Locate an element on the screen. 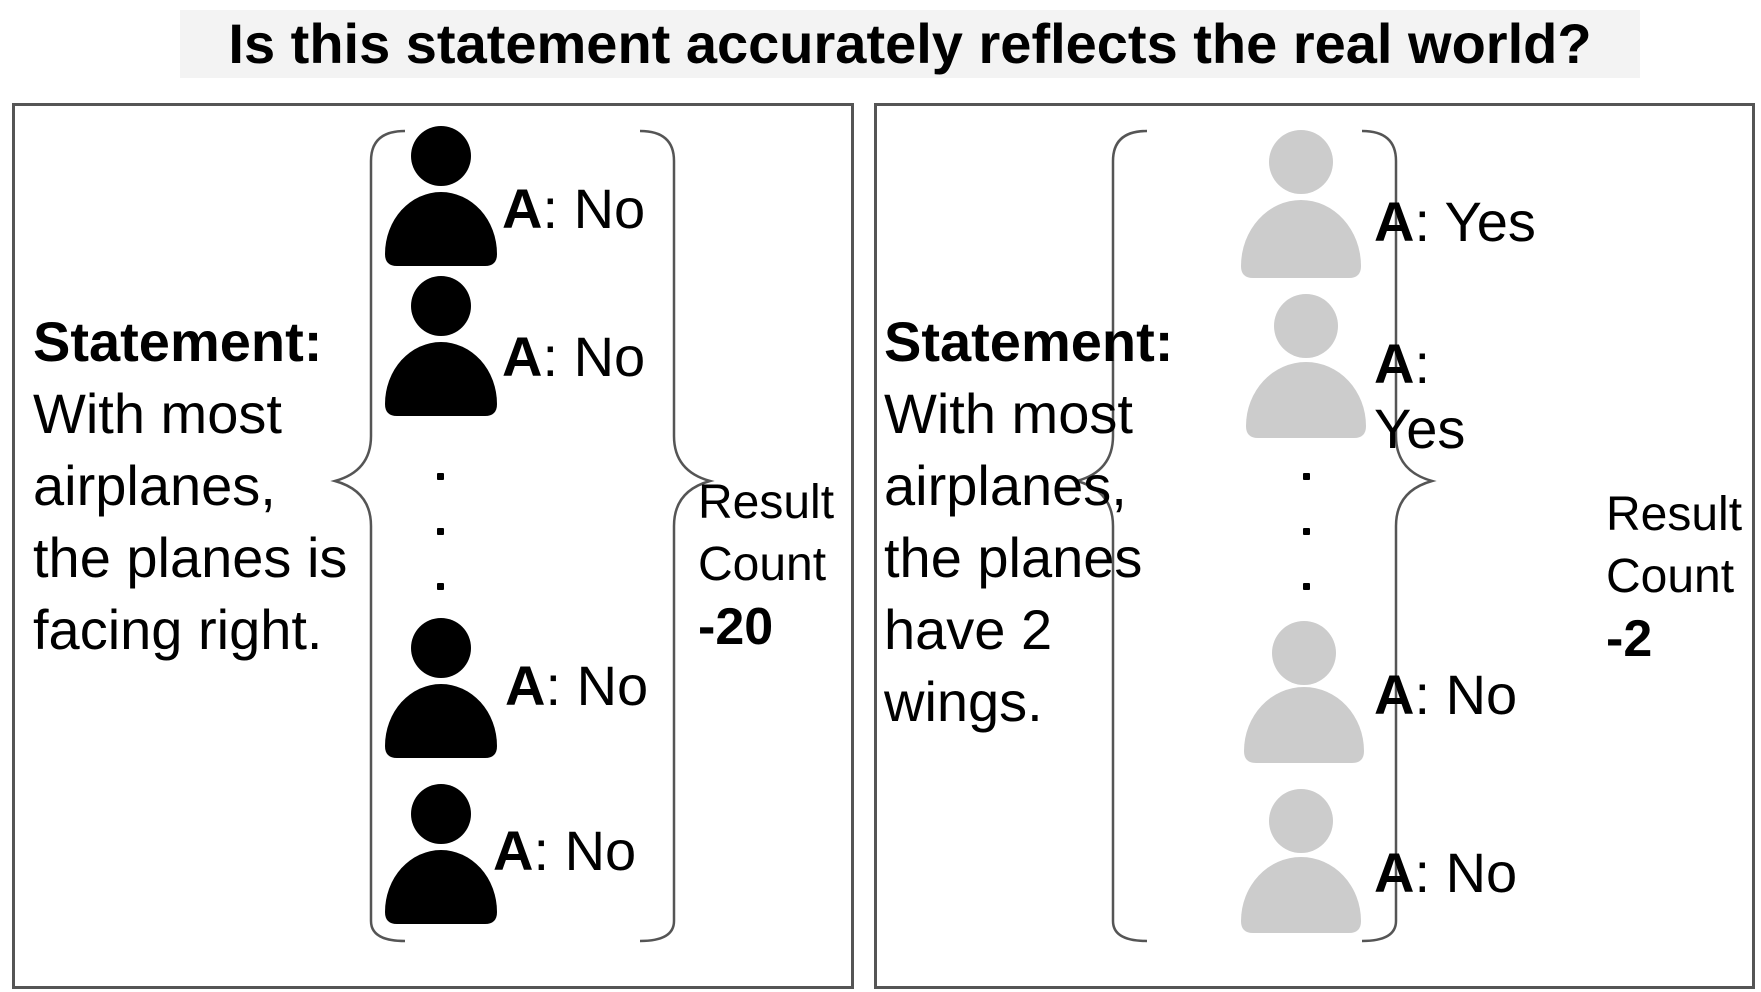  result-count-value: -2 is located at coordinates (1629, 639).